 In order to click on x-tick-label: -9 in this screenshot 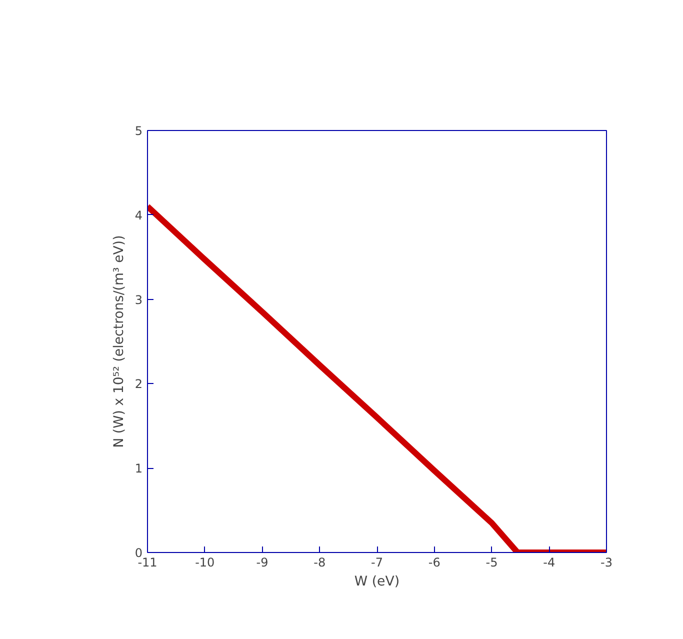, I will do `click(262, 563)`.